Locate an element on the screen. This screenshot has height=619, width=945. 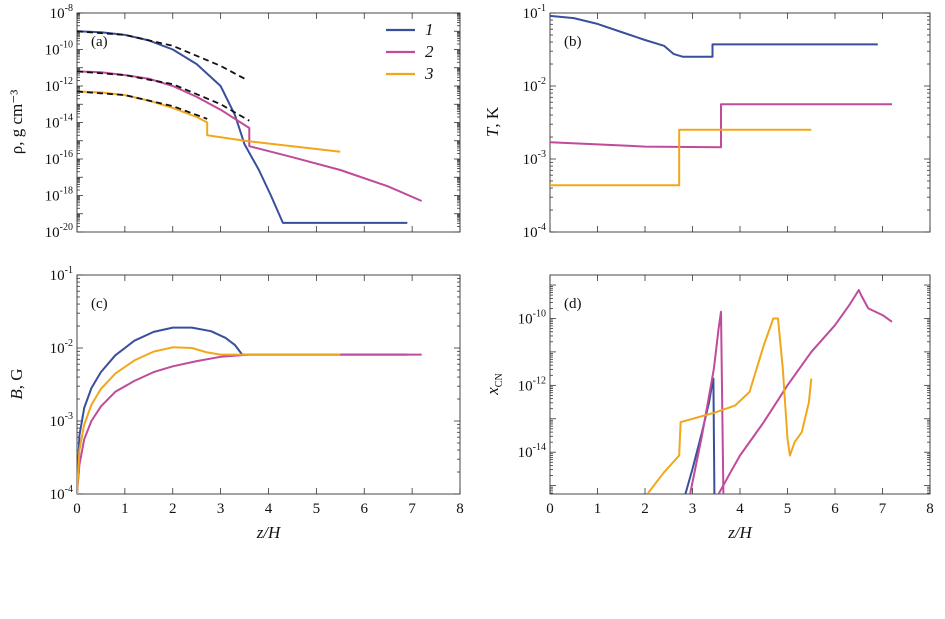
y-axis-label: B, G is located at coordinates (16, 383).